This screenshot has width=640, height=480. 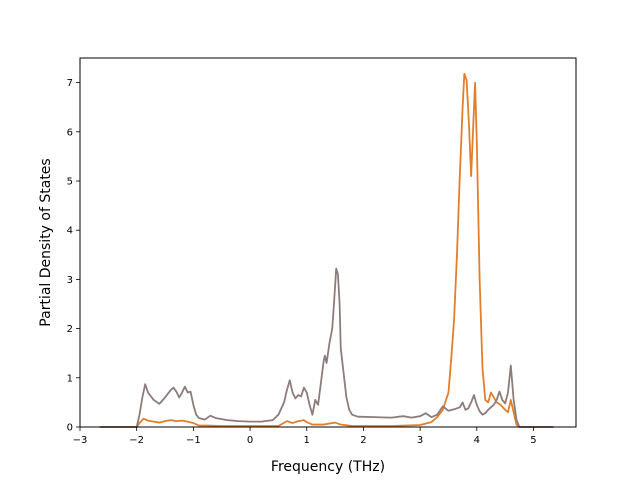 I want to click on x-tick-label: −3, so click(x=80, y=440).